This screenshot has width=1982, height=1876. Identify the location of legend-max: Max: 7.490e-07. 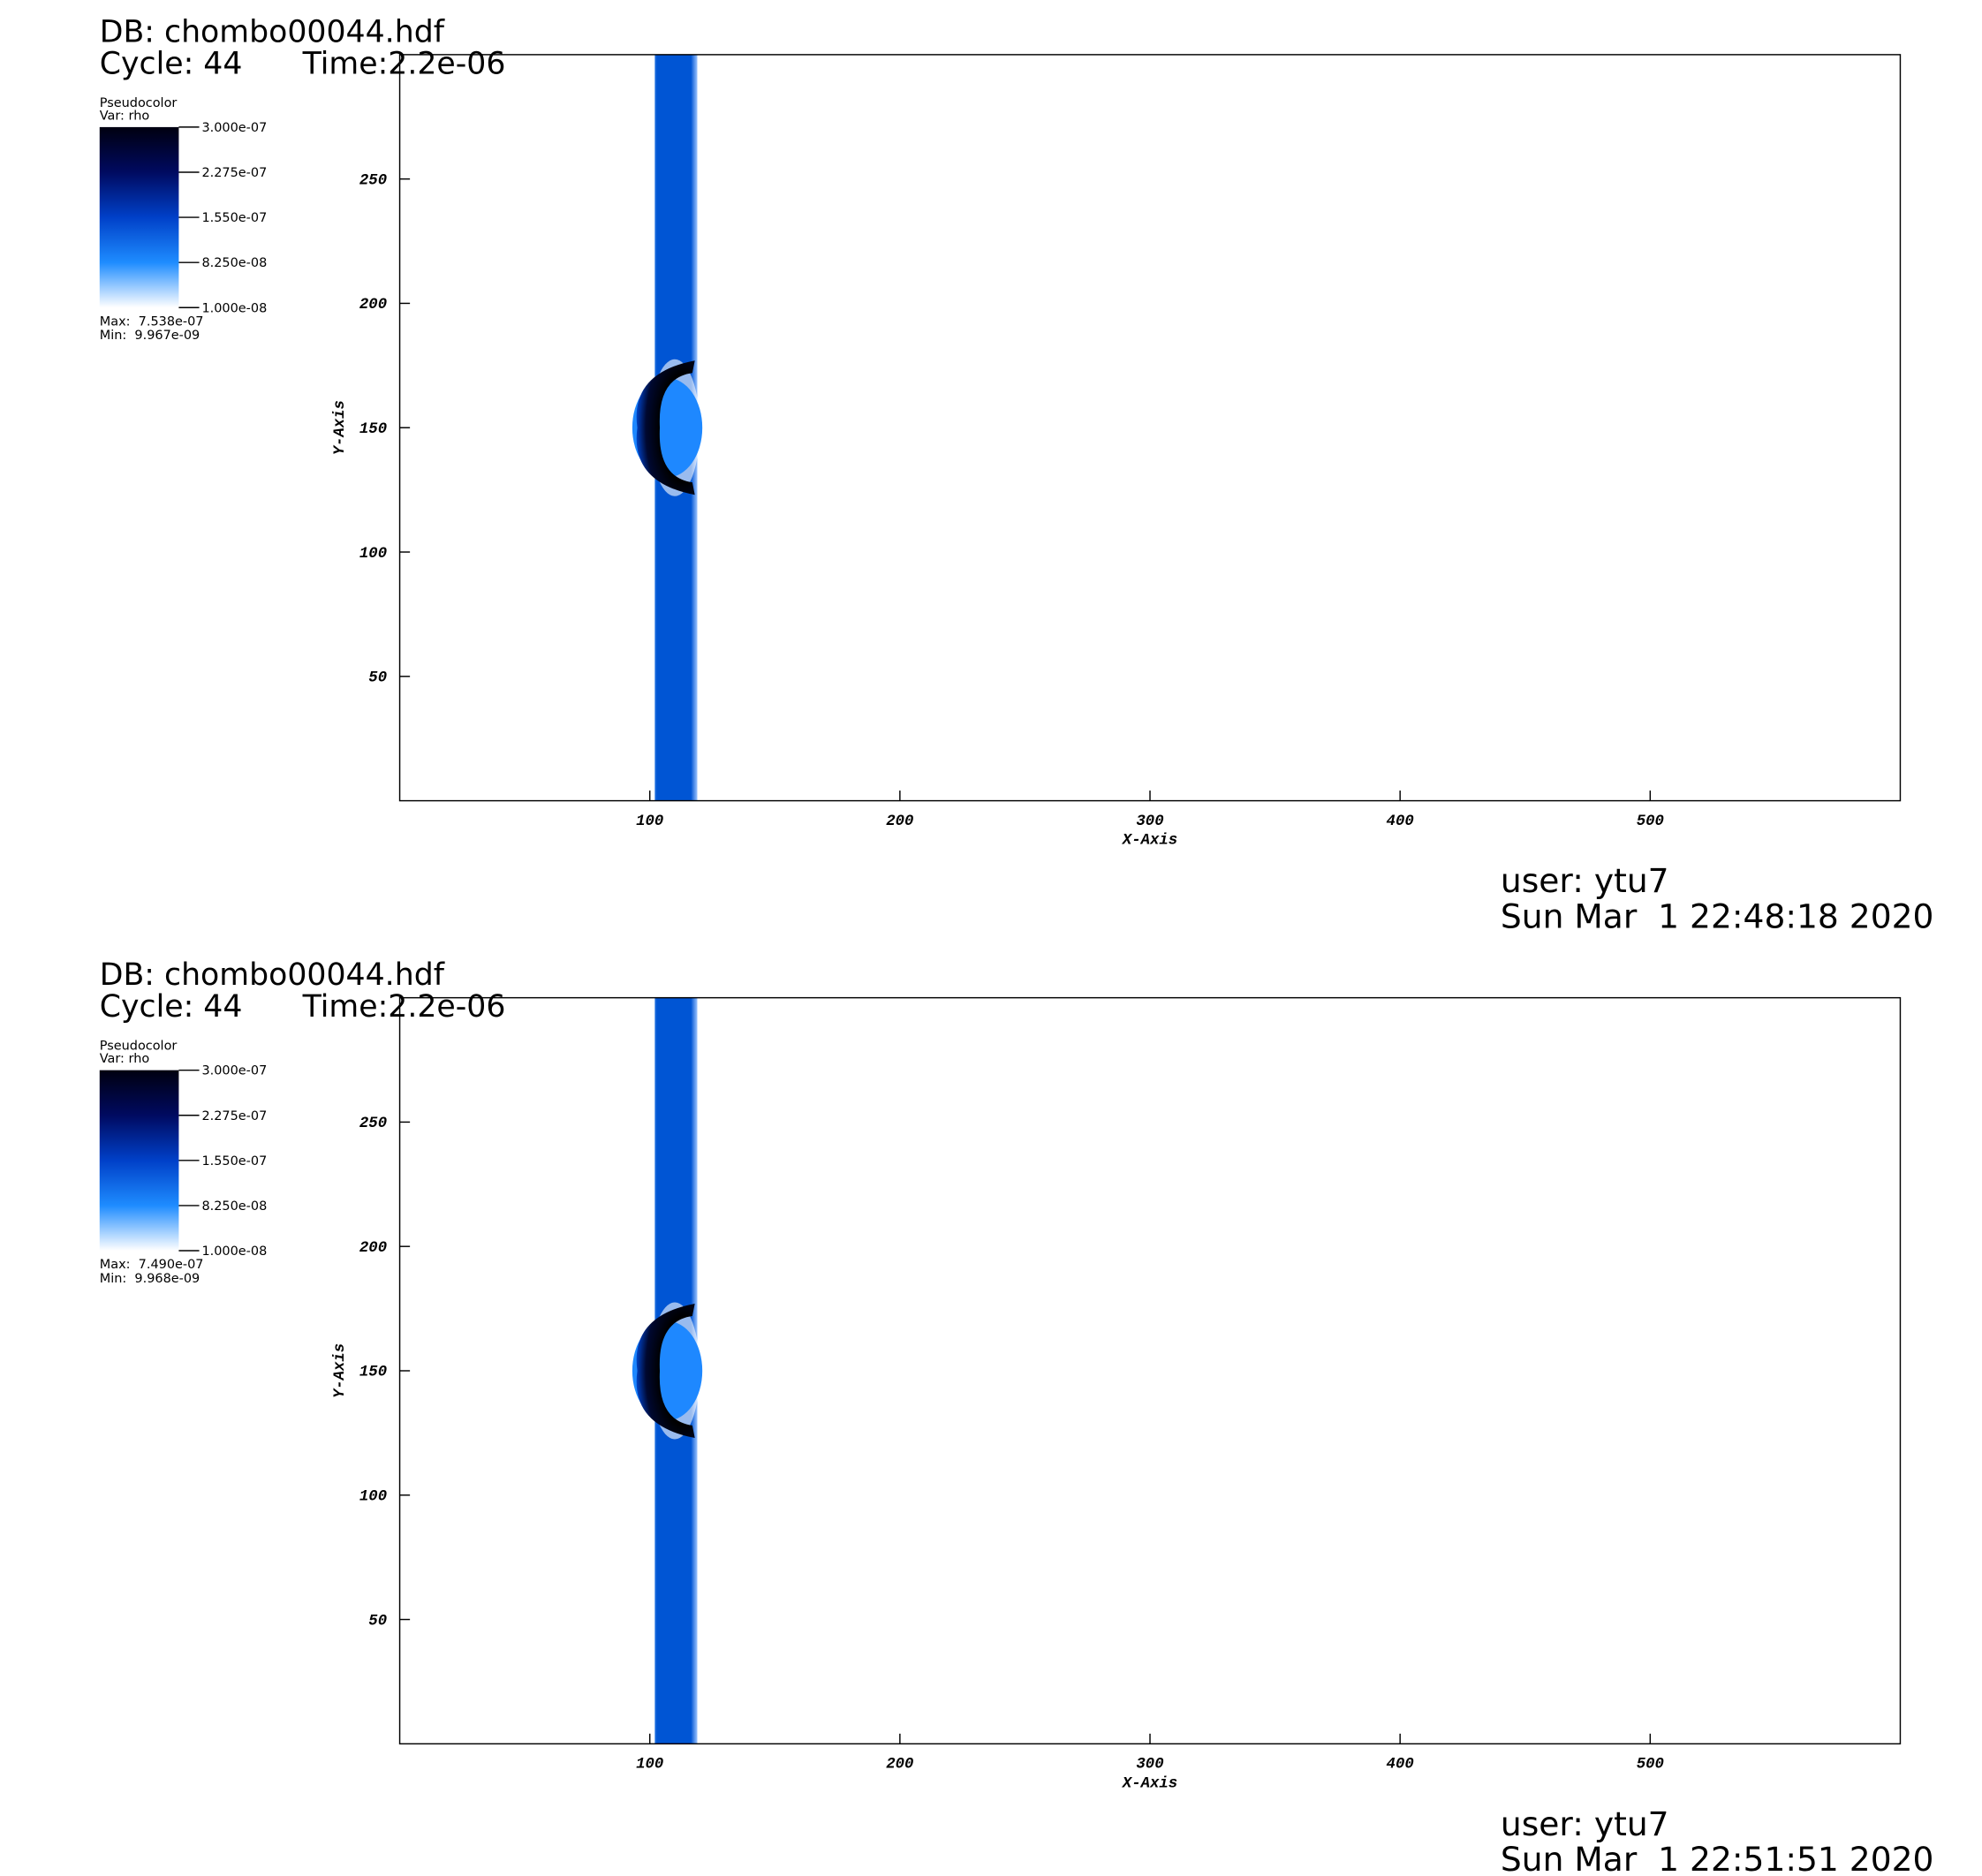
(152, 1265).